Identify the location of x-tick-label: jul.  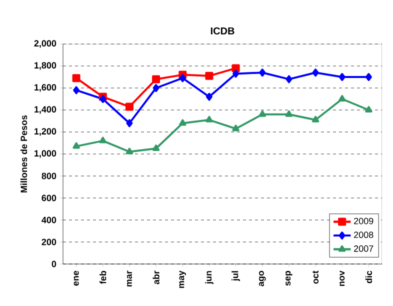
(236, 276).